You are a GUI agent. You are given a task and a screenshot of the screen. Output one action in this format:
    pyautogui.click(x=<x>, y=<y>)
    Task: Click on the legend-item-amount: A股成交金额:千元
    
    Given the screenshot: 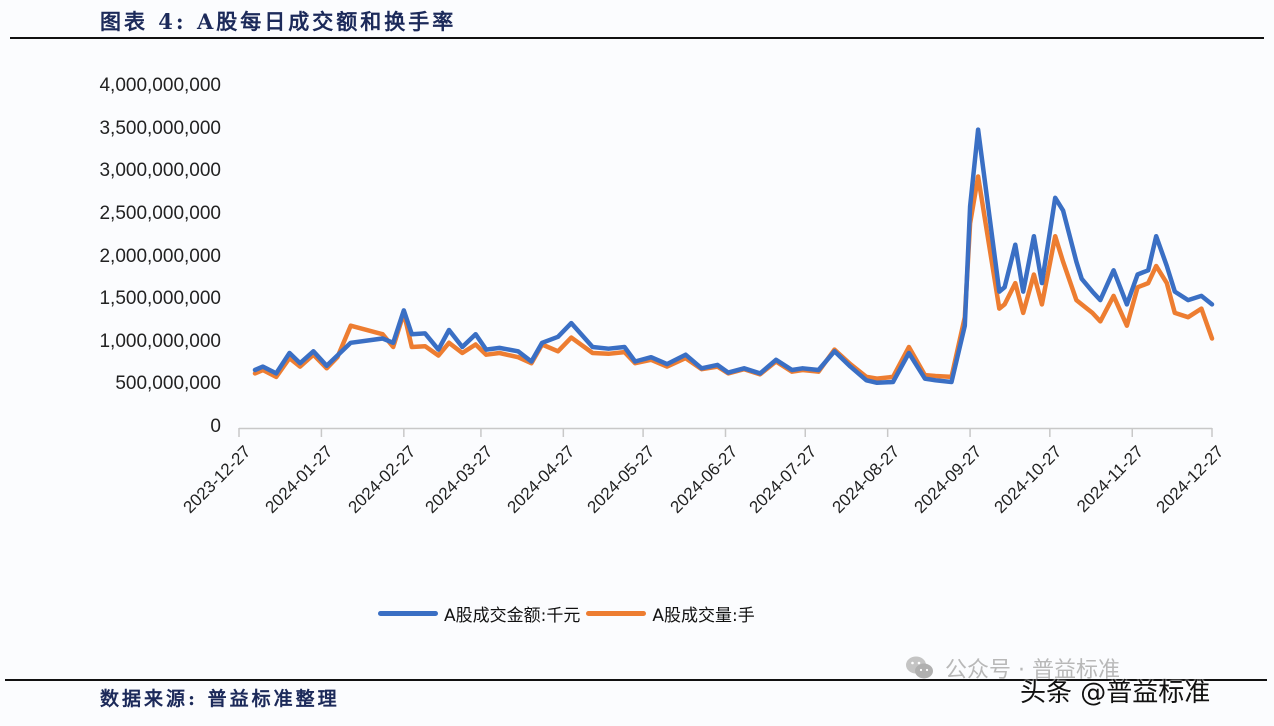 What is the action you would take?
    pyautogui.click(x=479, y=613)
    